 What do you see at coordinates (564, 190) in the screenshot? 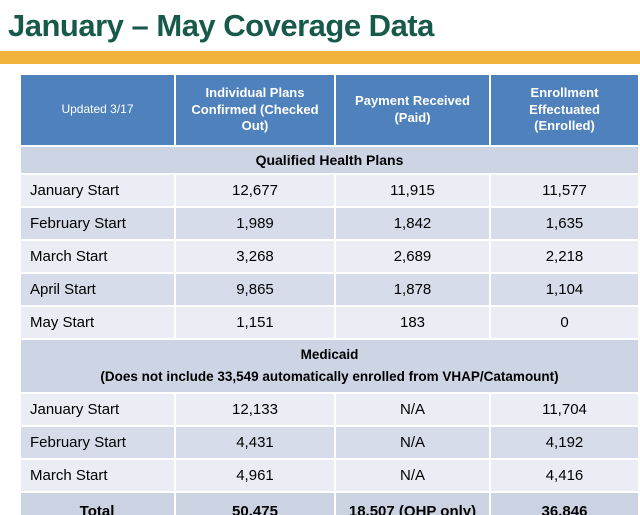
I see `cell-enrolled: 11,577` at bounding box center [564, 190].